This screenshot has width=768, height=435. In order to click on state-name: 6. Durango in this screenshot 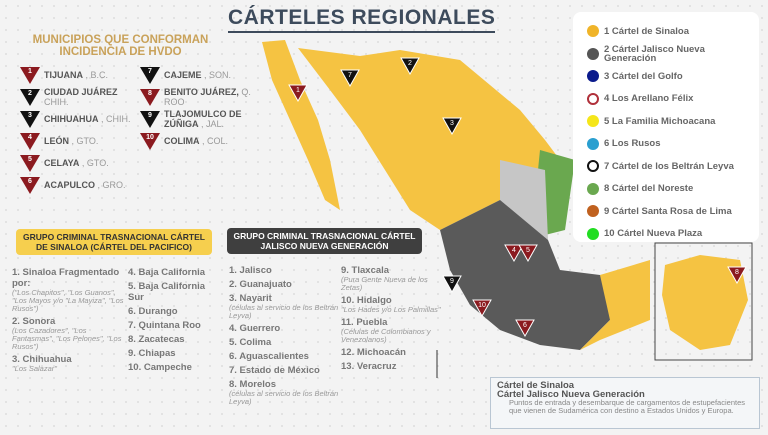, I will do `click(153, 311)`.